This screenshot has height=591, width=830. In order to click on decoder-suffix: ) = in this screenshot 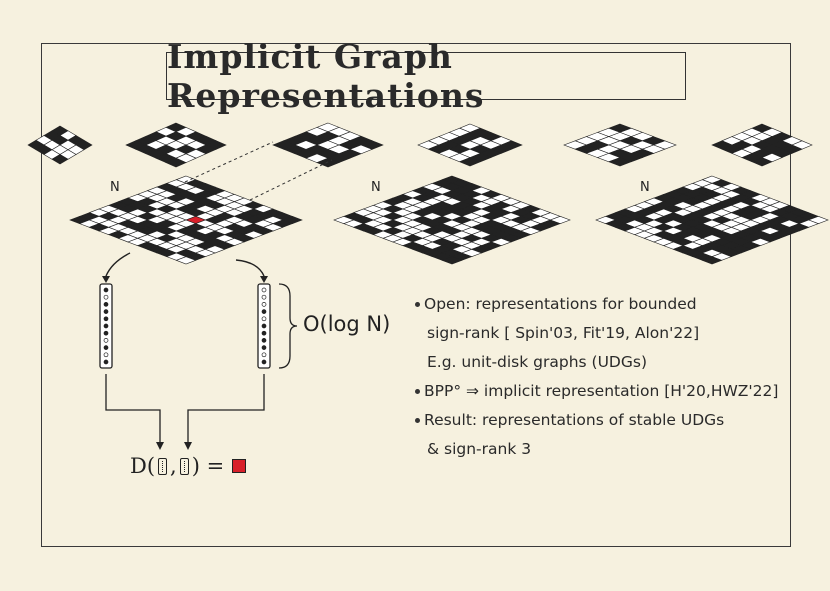, I will do `click(208, 466)`.